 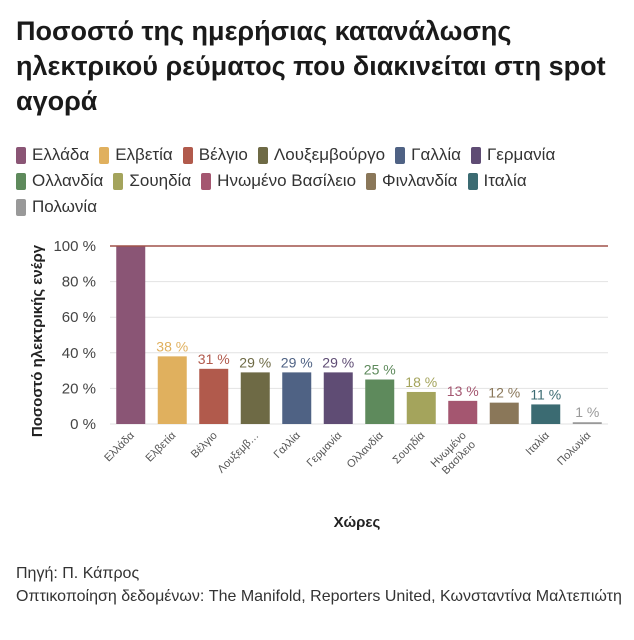 I want to click on legend-item: Ελλάδα, so click(x=52, y=155).